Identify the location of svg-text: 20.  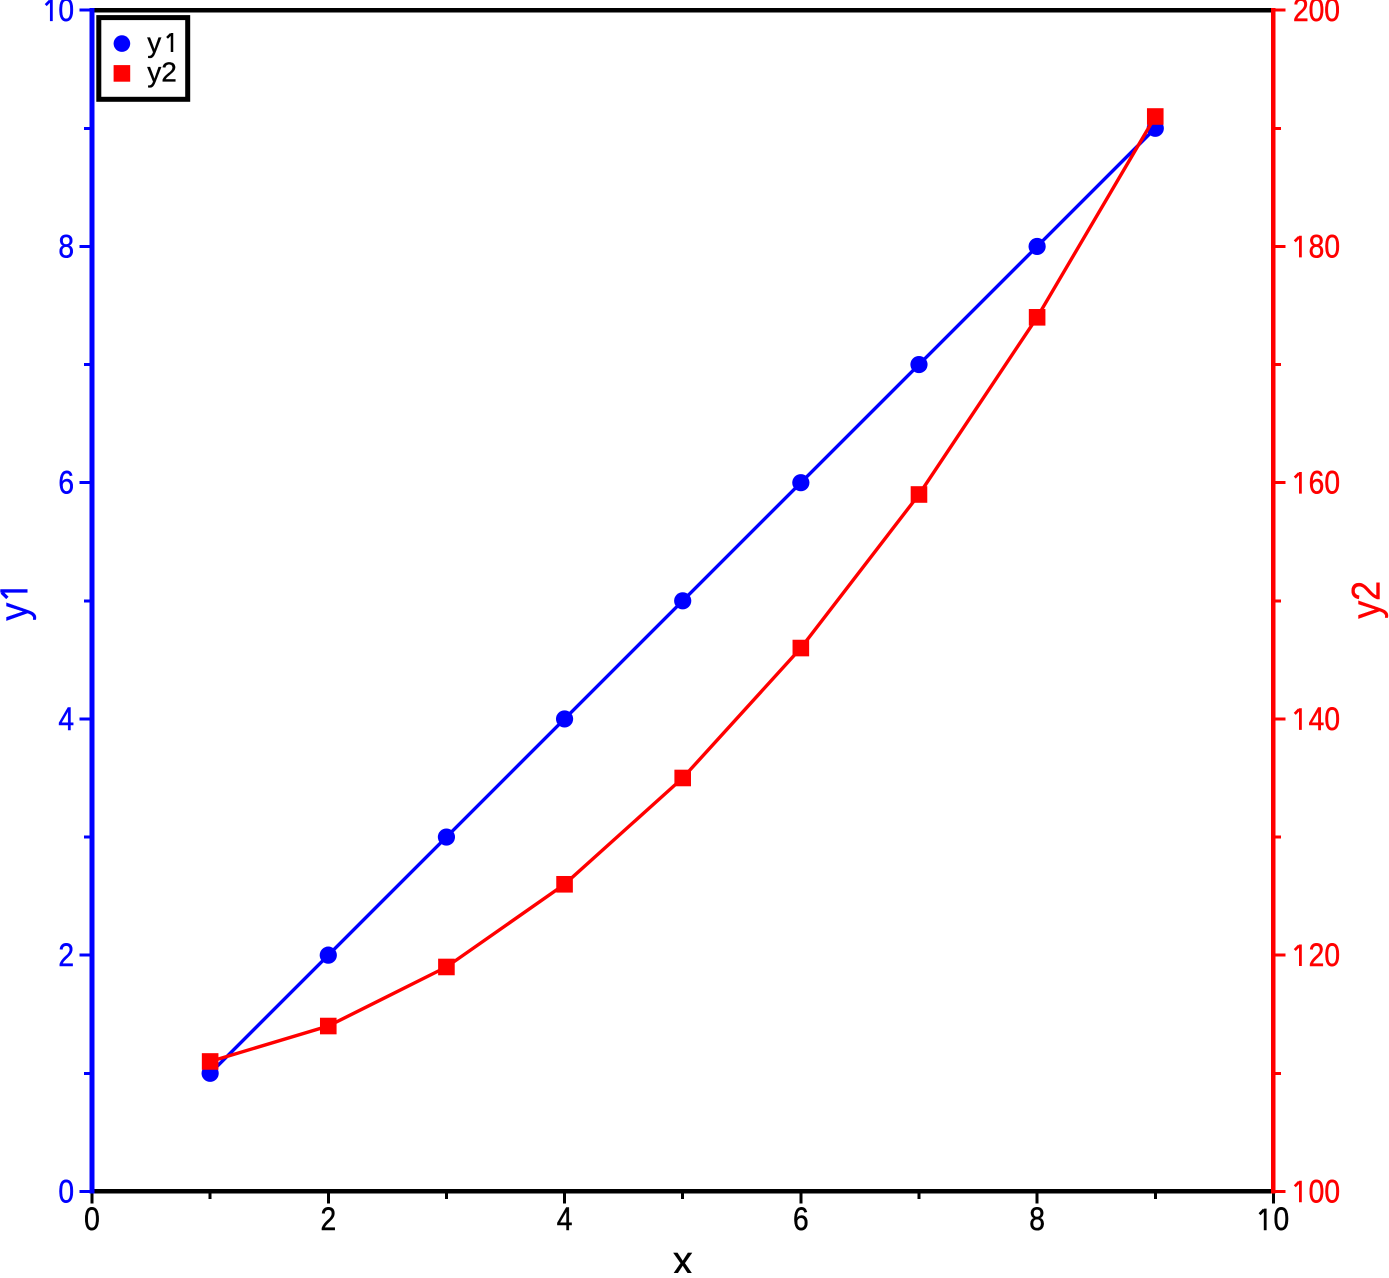
(1324, 955).